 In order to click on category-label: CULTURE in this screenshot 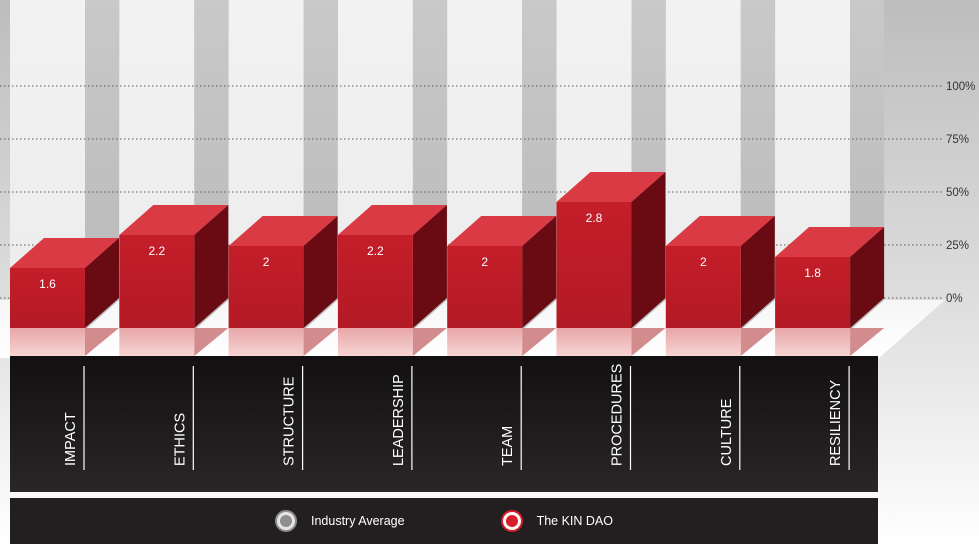, I will do `click(727, 432)`.